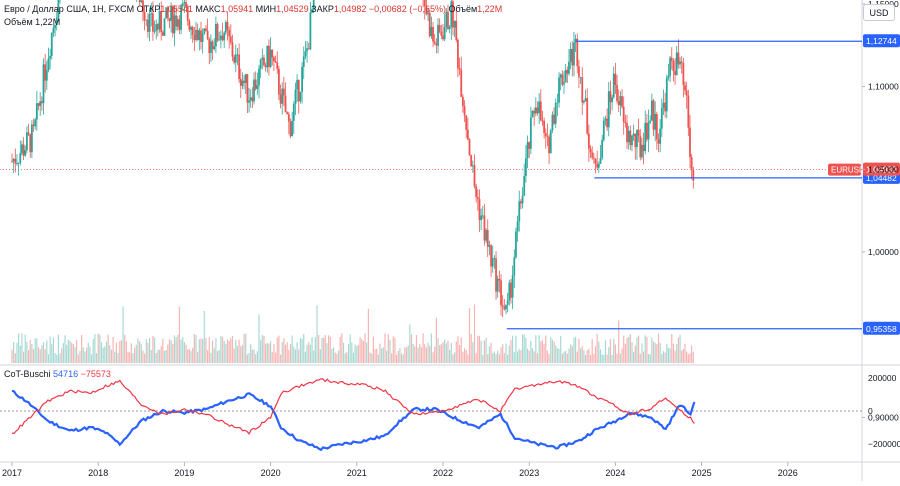 This screenshot has width=900, height=486. I want to click on x-tick-label: 2022, so click(443, 473).